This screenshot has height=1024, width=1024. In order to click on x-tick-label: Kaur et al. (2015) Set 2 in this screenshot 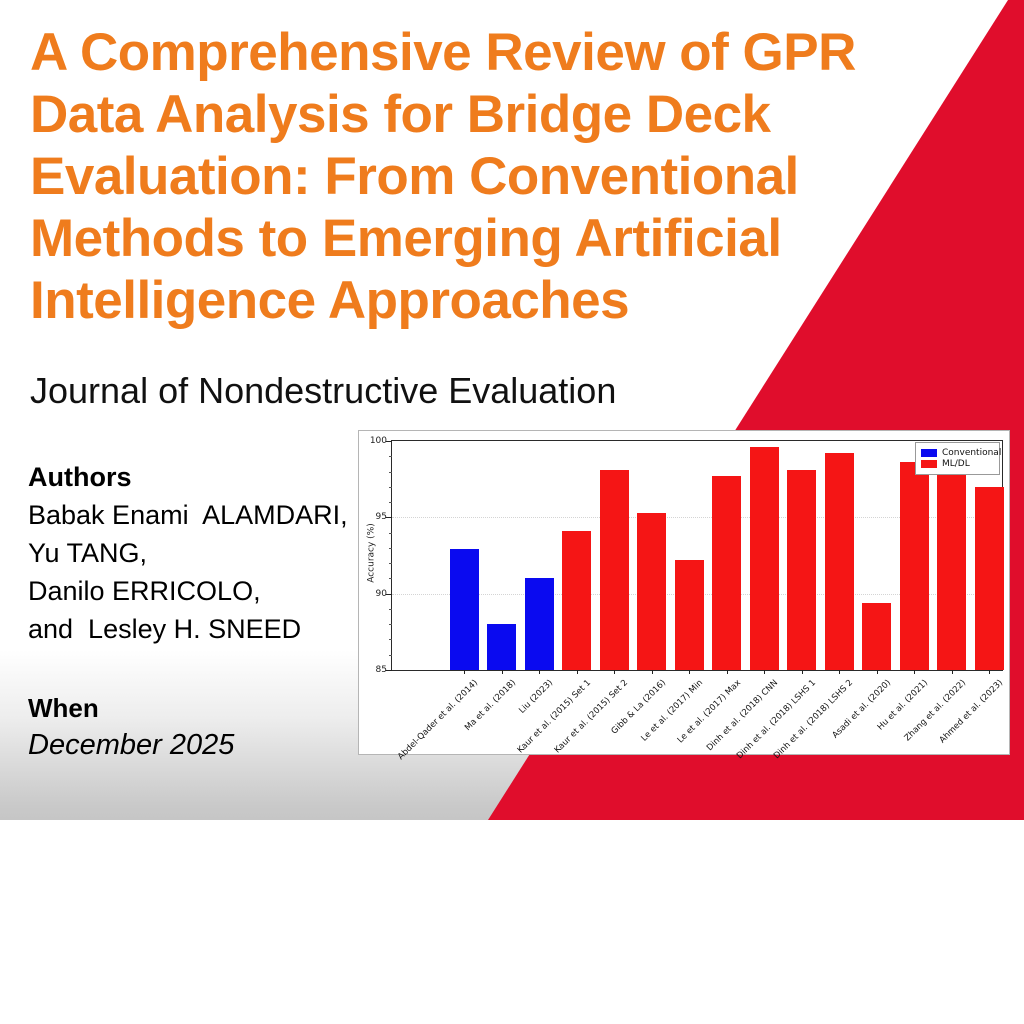, I will do `click(591, 717)`.